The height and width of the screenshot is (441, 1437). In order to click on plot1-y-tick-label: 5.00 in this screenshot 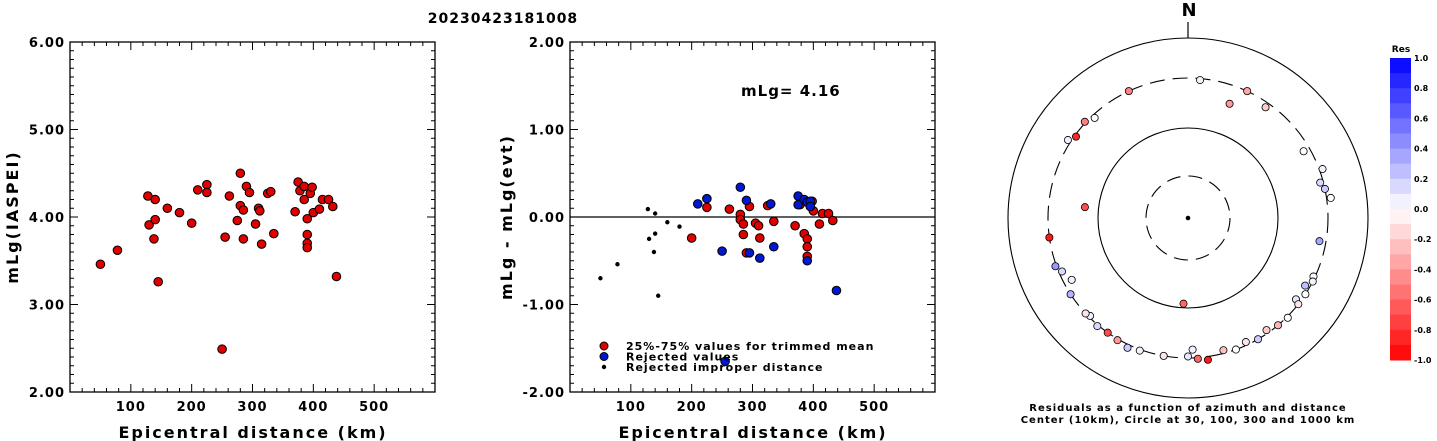, I will do `click(47, 131)`.